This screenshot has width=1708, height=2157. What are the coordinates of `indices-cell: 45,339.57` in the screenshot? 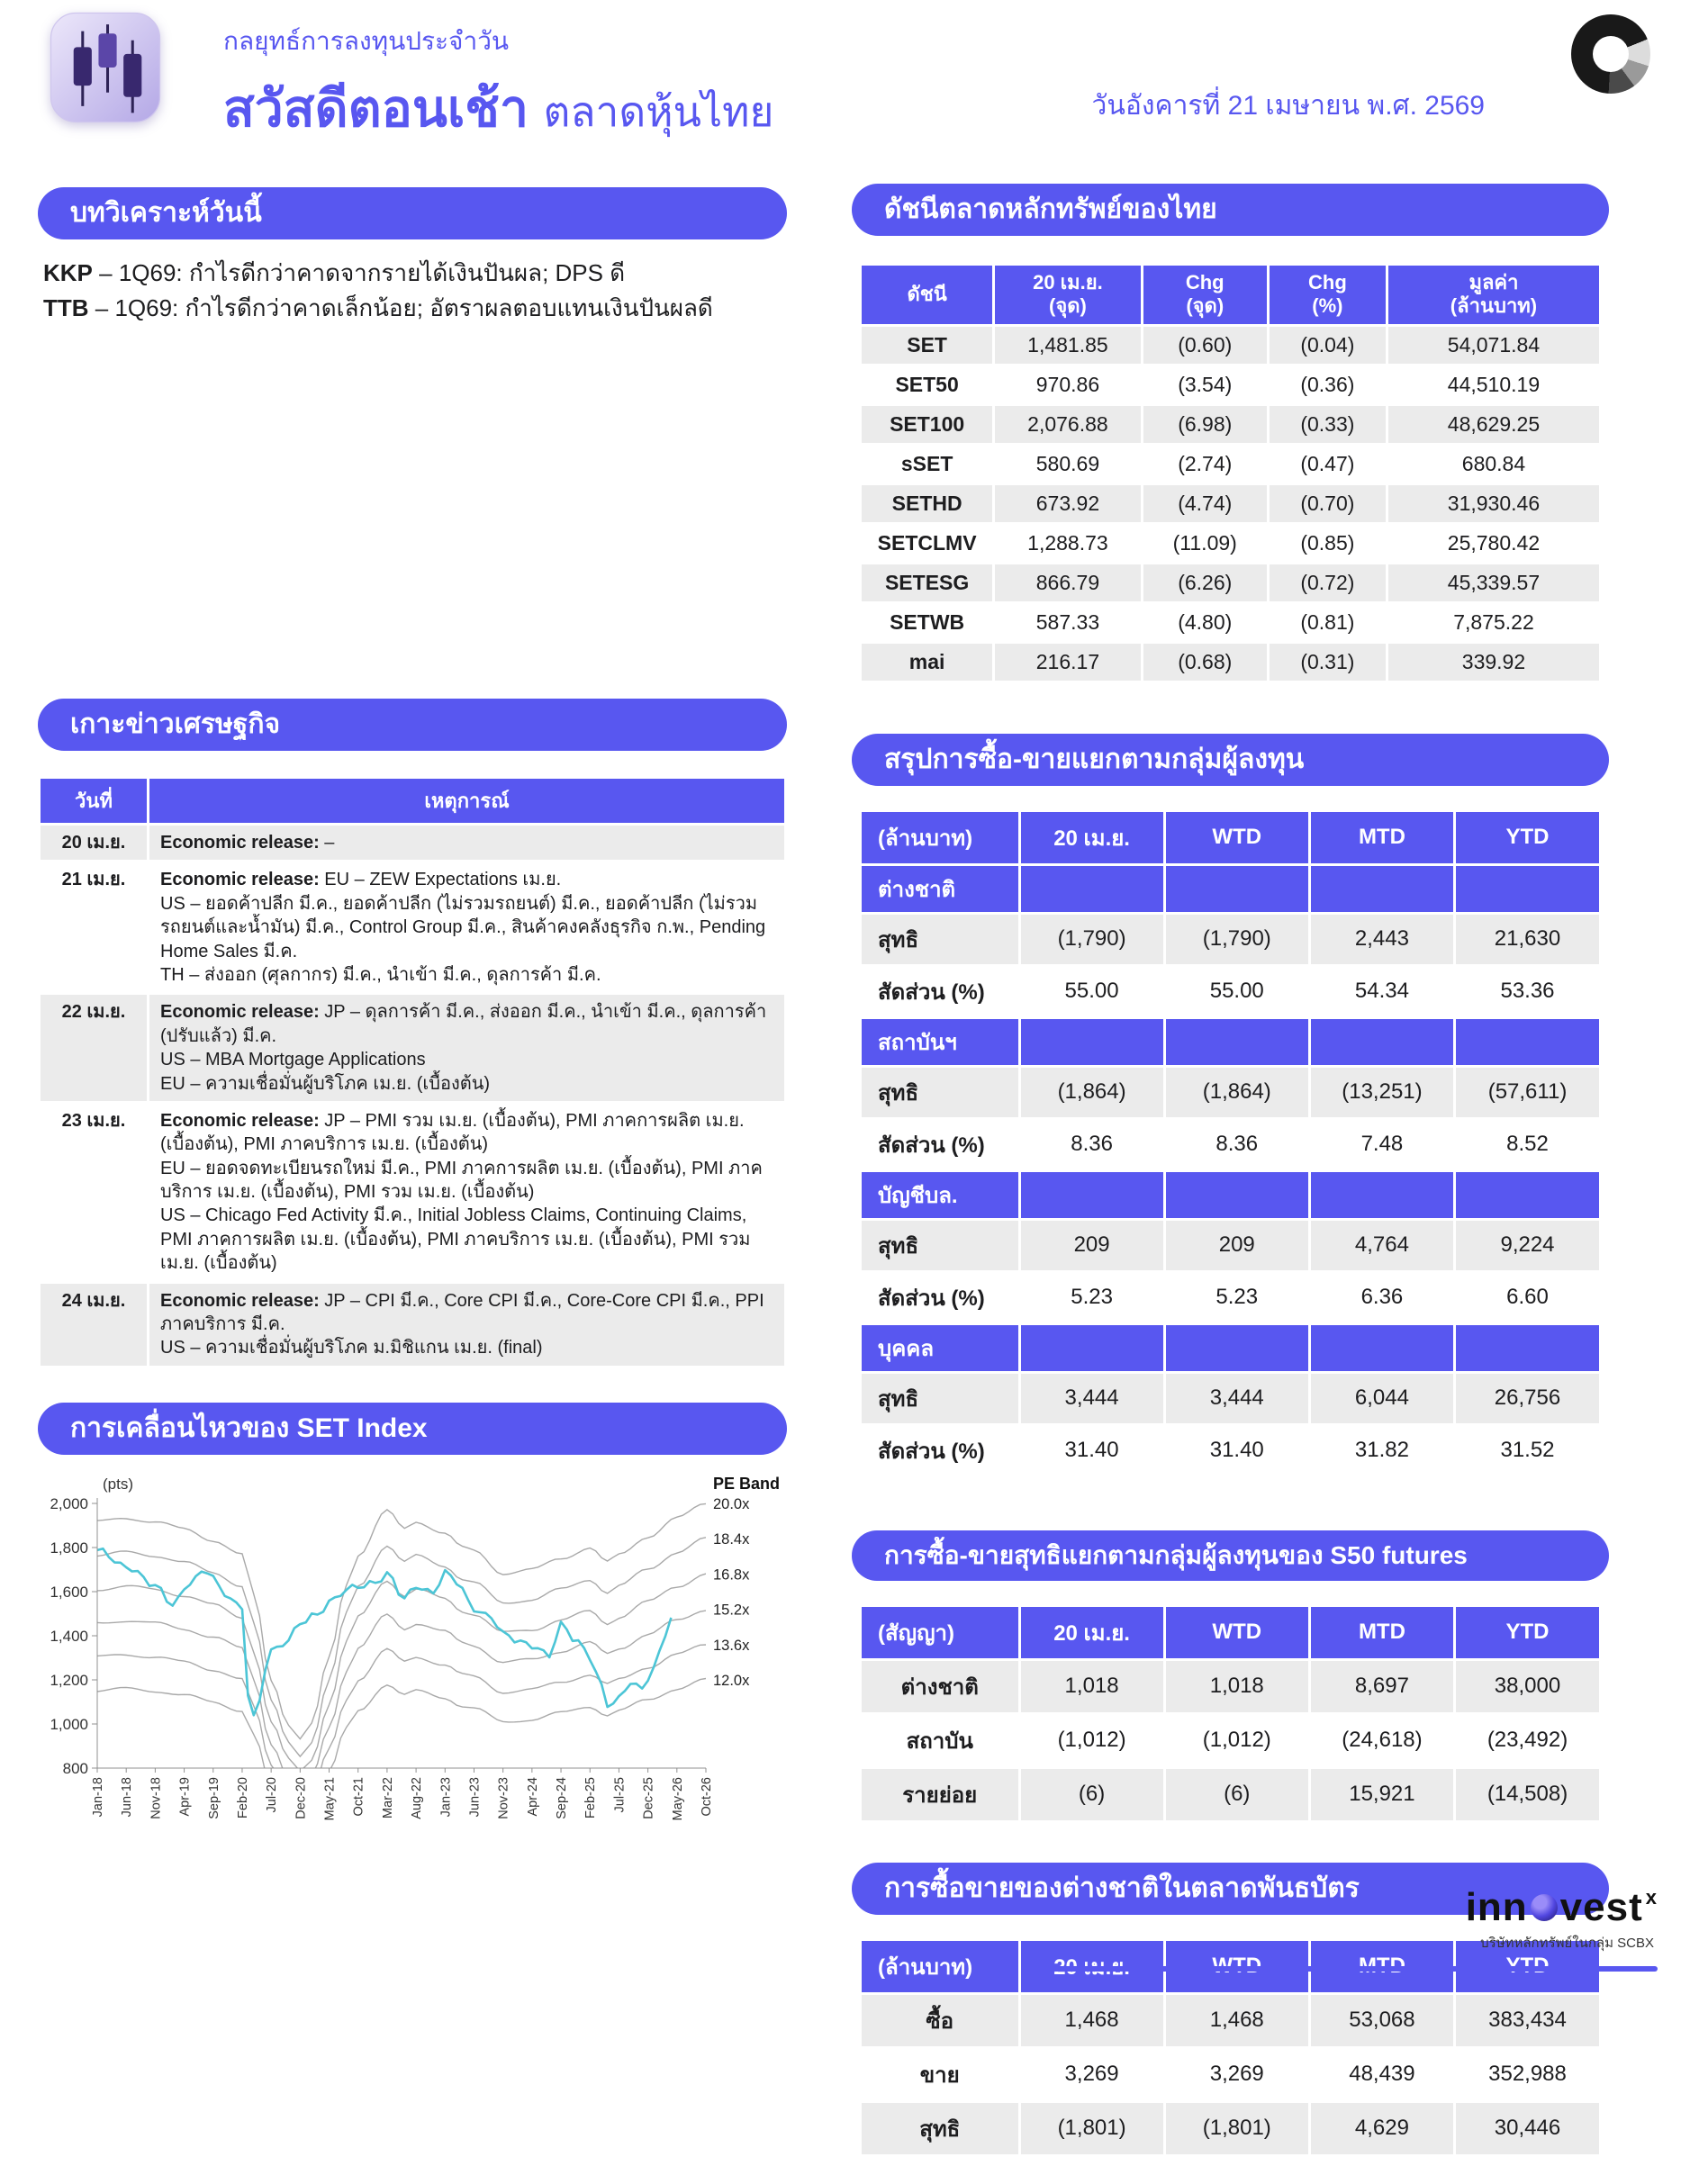 It's located at (1493, 582).